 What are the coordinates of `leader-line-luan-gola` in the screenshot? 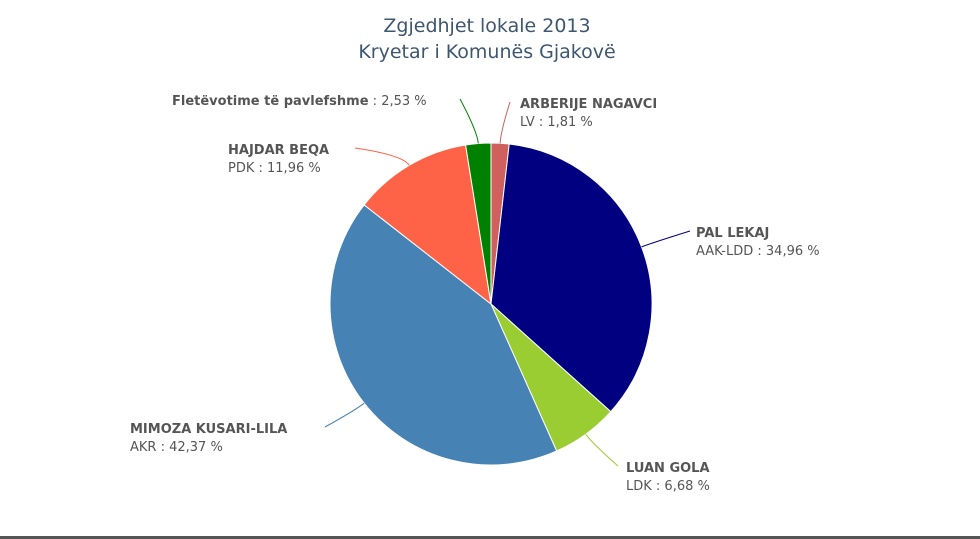 It's located at (602, 450).